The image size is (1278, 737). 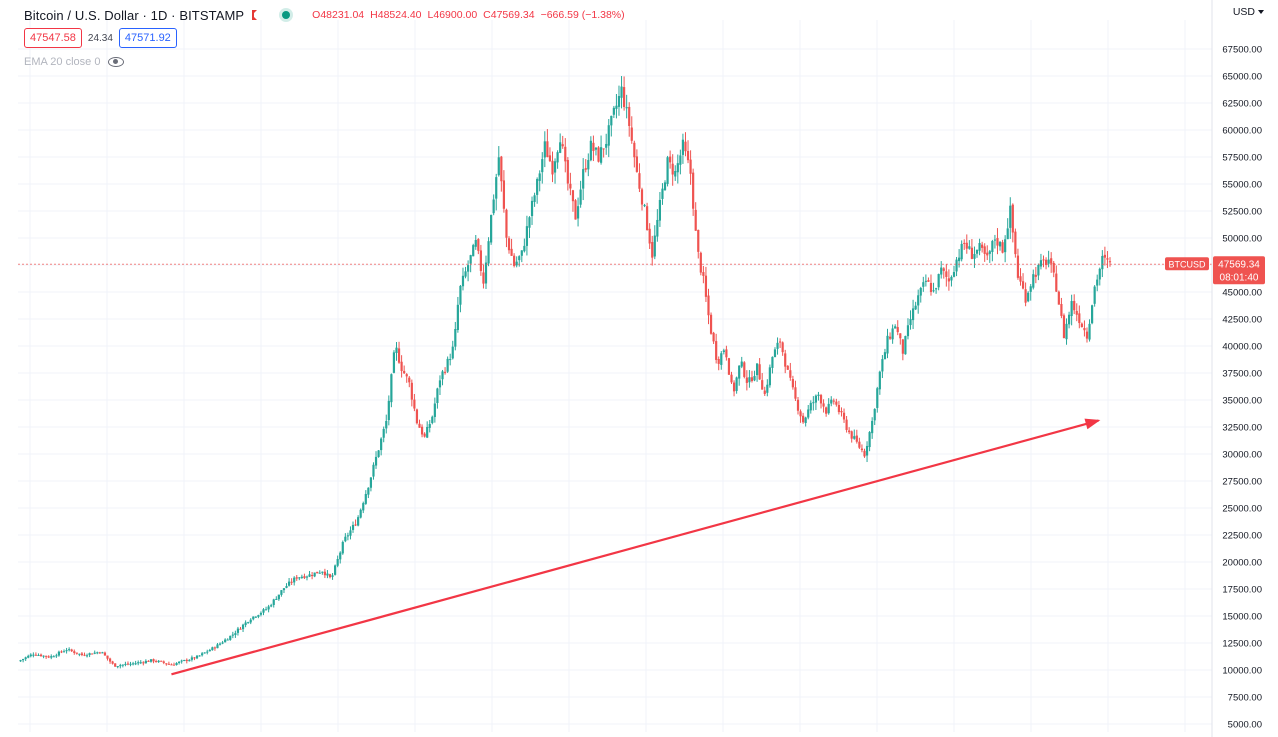 I want to click on open-value: O48231.04, so click(x=338, y=15).